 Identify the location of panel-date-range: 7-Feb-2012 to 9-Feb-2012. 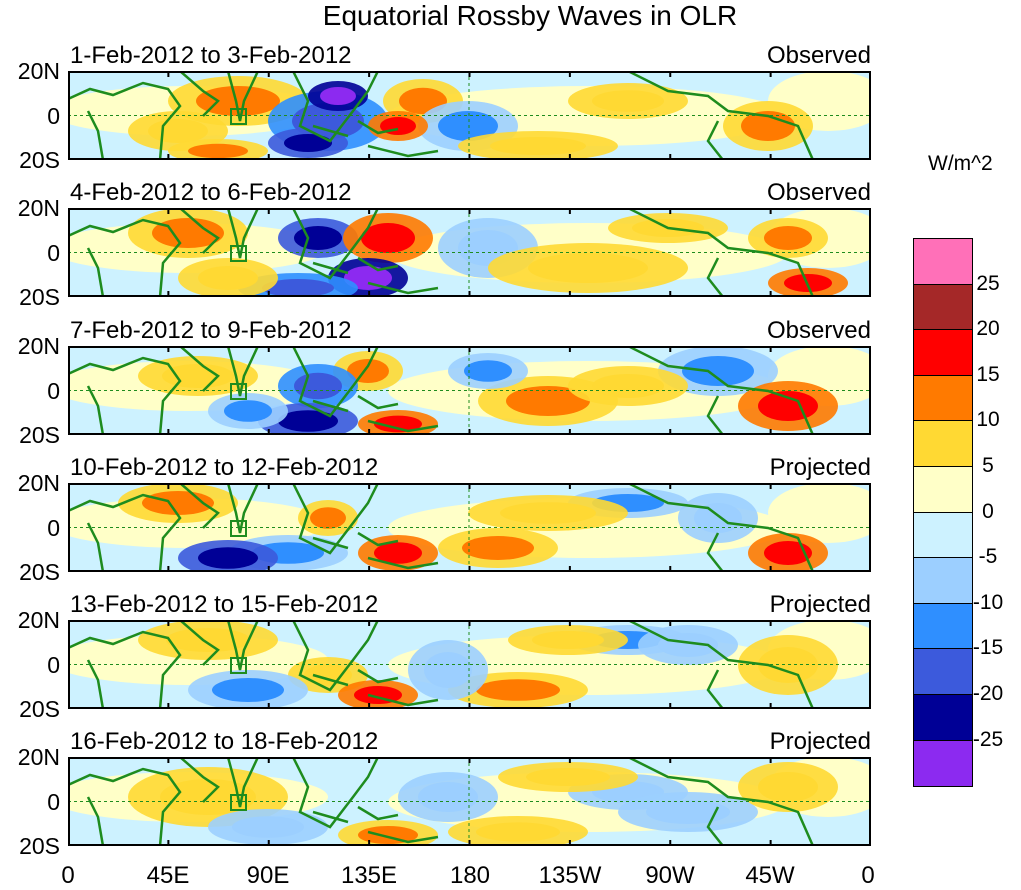
(211, 330).